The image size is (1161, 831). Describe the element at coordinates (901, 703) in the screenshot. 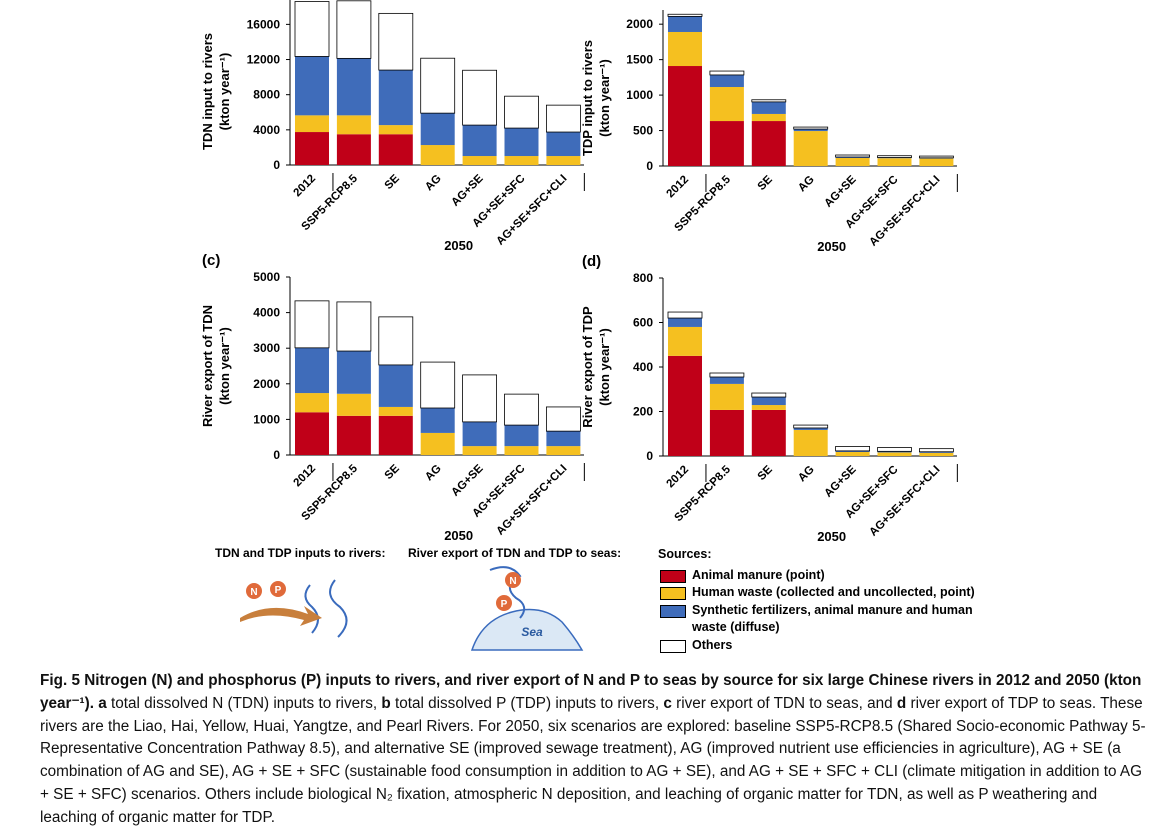

I see `caption-text: d` at that location.